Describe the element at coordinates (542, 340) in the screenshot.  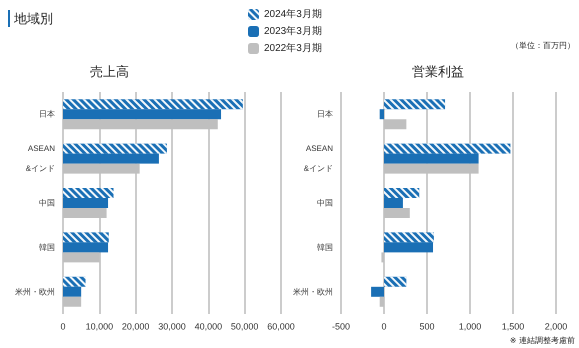
I see `text: ※ 連結調整考慮前` at that location.